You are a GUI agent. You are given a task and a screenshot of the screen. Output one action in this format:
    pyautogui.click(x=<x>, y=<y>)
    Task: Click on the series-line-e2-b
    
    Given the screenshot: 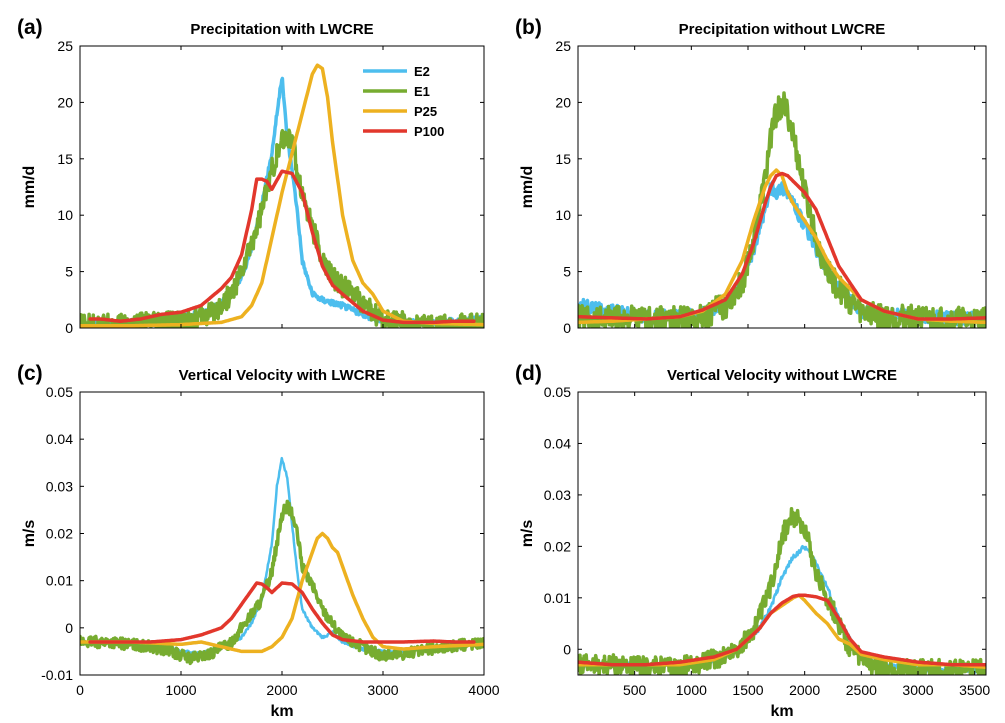 What is the action you would take?
    pyautogui.click(x=782, y=253)
    